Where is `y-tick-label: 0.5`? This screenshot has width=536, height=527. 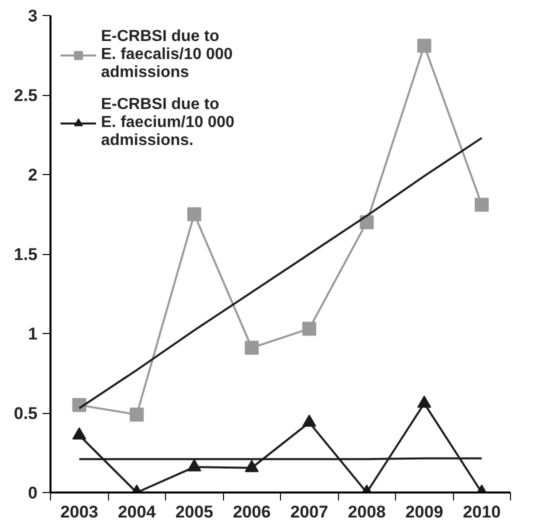 y-tick-label: 0.5 is located at coordinates (26, 413).